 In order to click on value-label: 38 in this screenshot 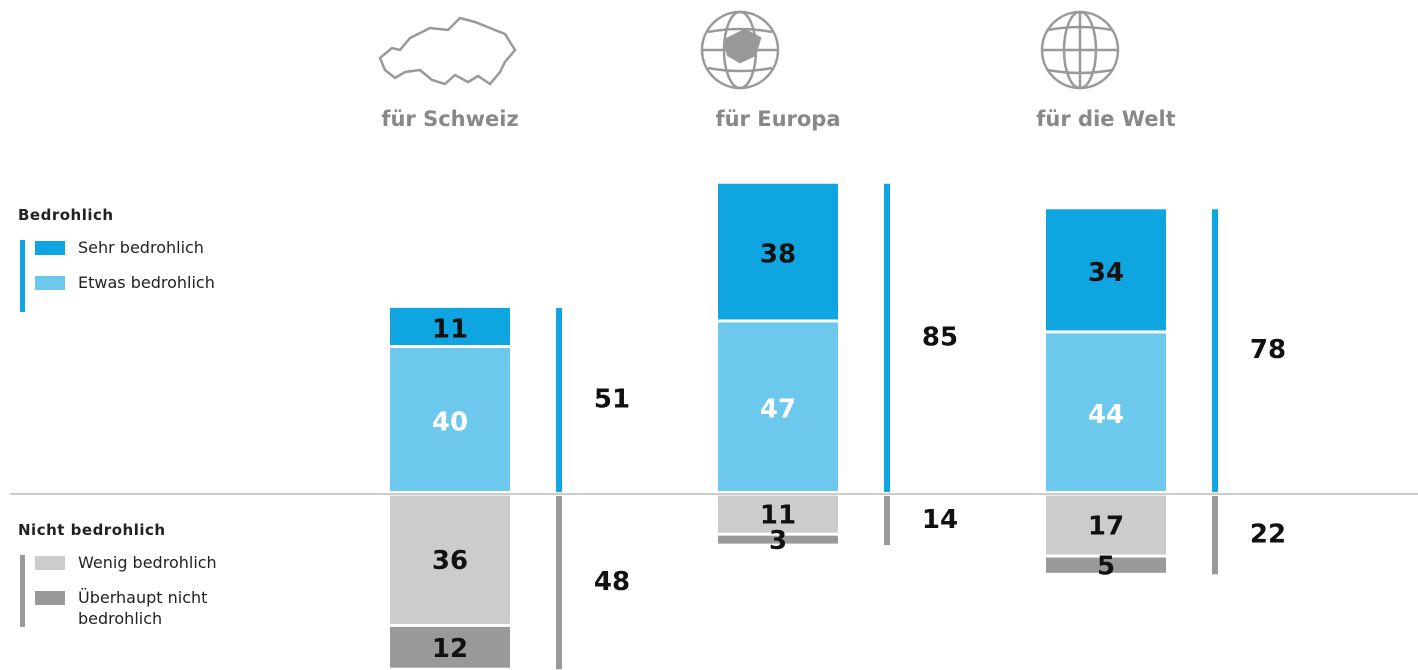, I will do `click(778, 255)`.